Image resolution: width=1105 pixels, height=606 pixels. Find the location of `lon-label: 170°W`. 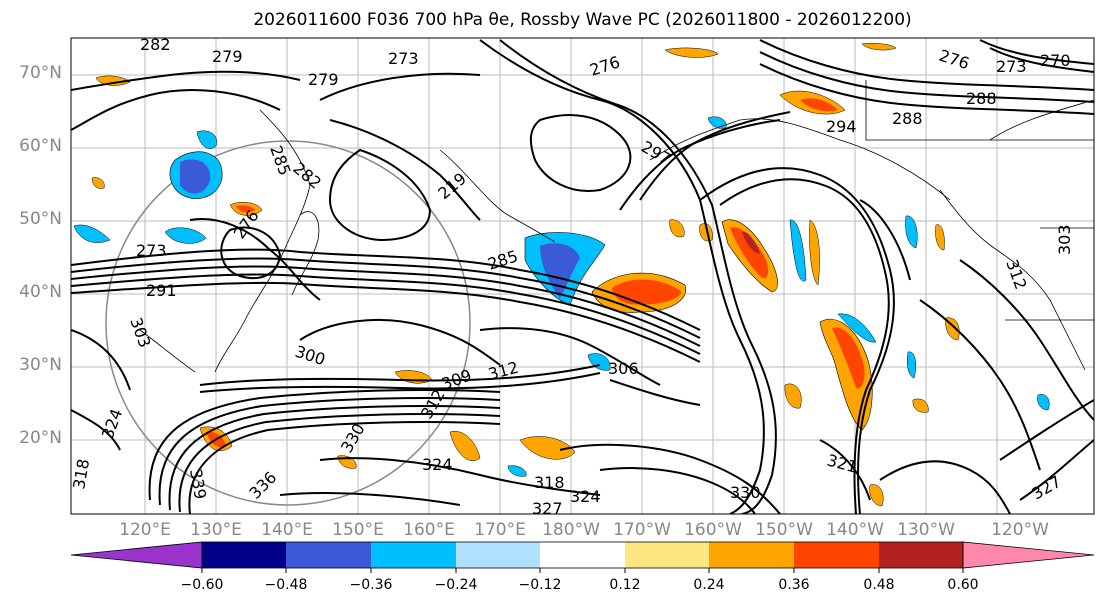

lon-label: 170°W is located at coordinates (642, 530).